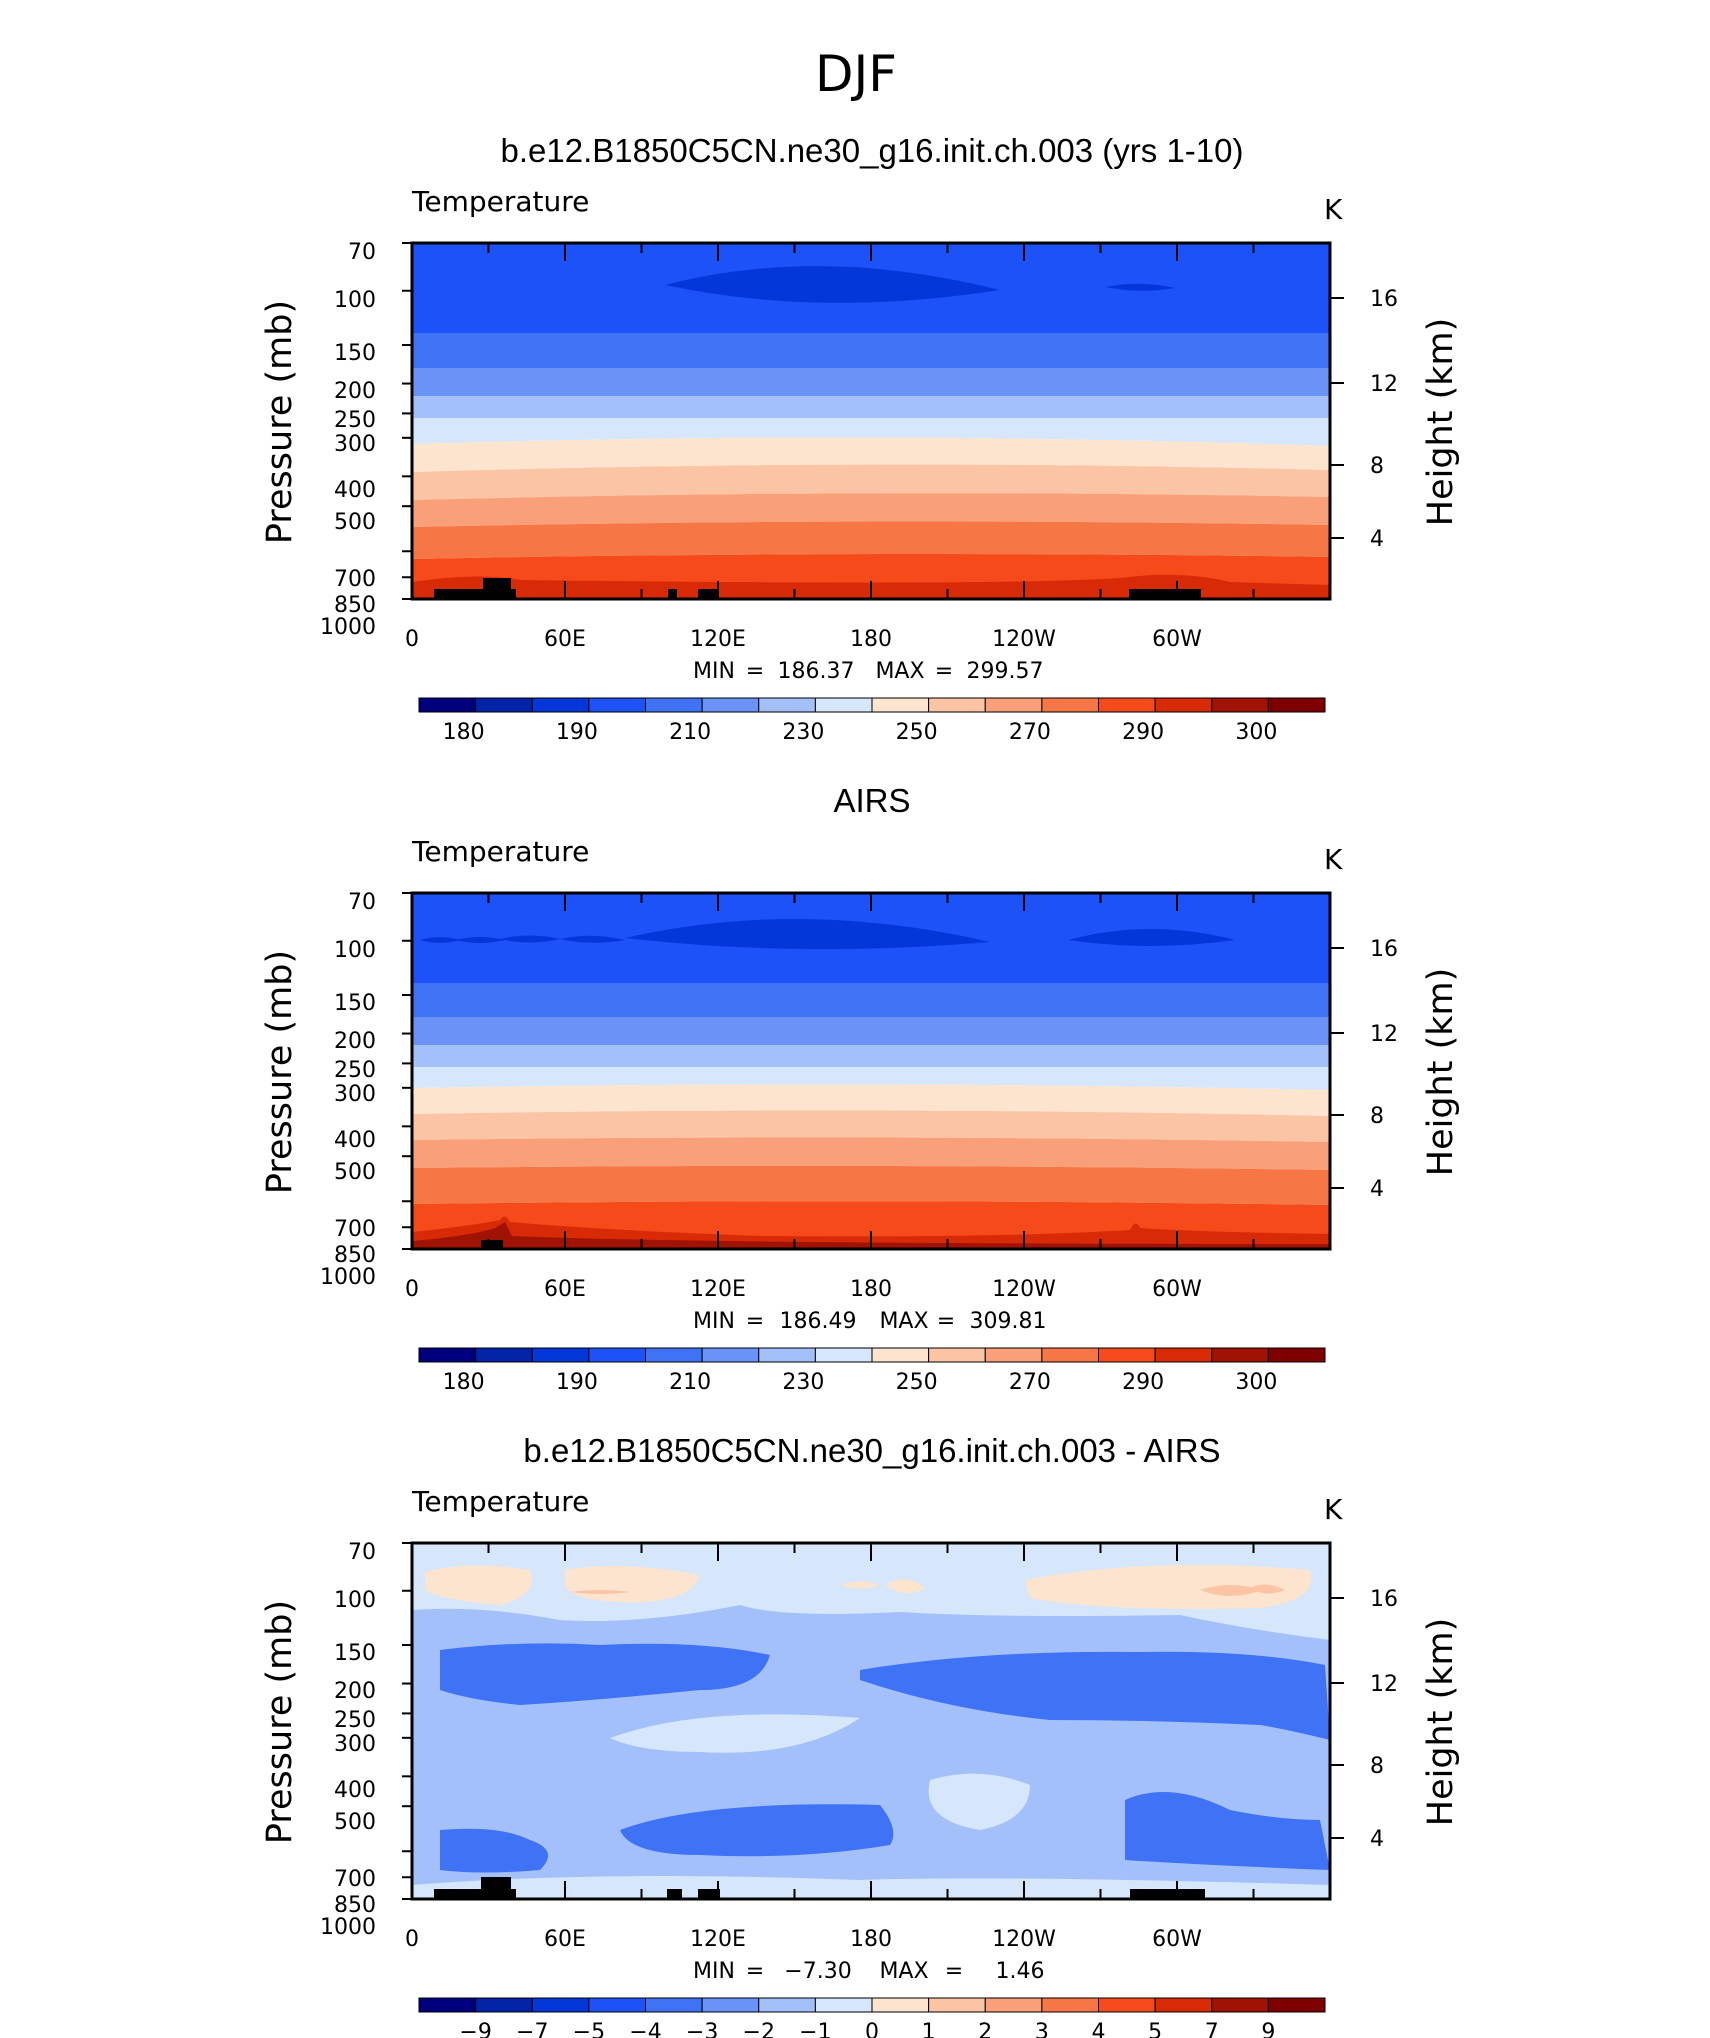  Describe the element at coordinates (885, 1691) in the screenshot. I see `diff-upper-blue` at that location.